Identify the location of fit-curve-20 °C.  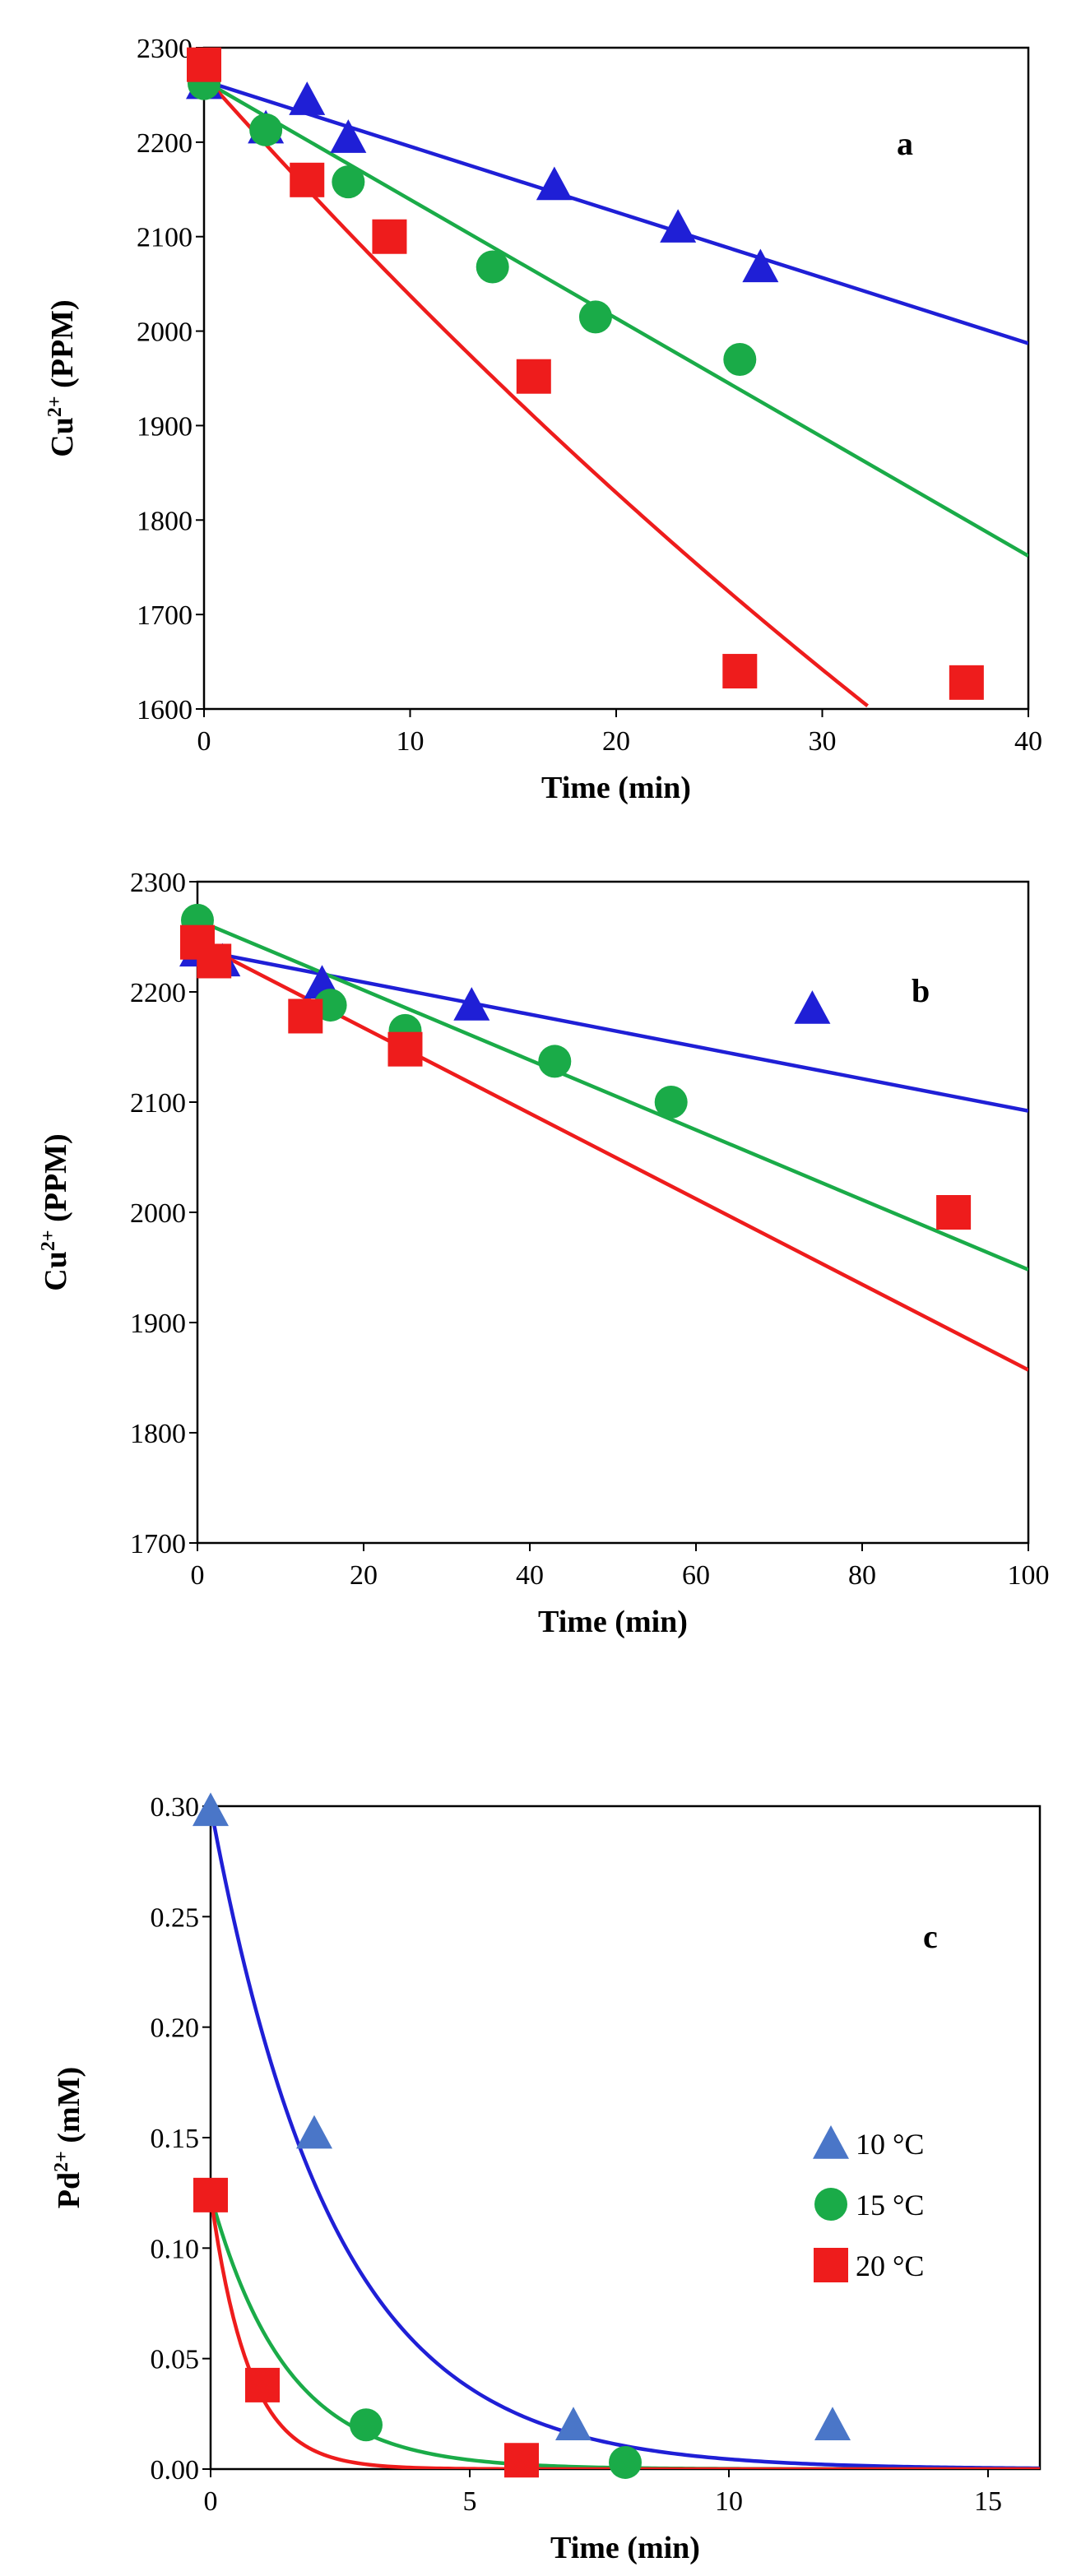
(625, 2332).